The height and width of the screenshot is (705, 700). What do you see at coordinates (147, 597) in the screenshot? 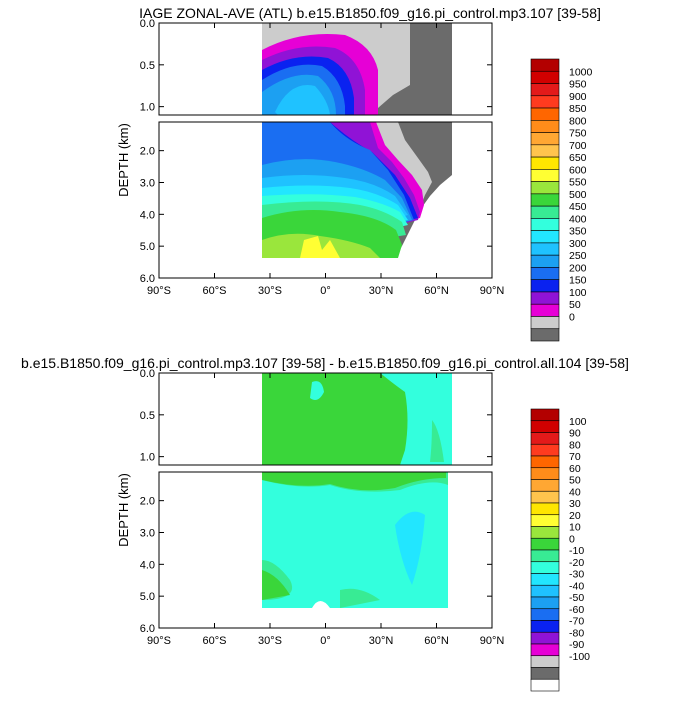
I see `y-tick-label: 5.0` at bounding box center [147, 597].